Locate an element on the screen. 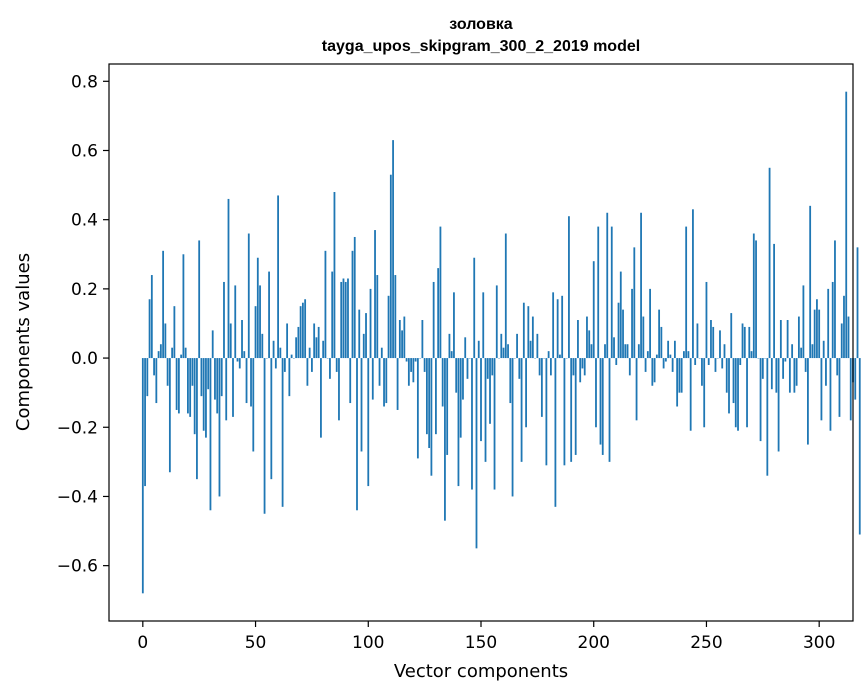 The width and height of the screenshot is (867, 696). y-tick-label: −0.4 is located at coordinates (77, 497).